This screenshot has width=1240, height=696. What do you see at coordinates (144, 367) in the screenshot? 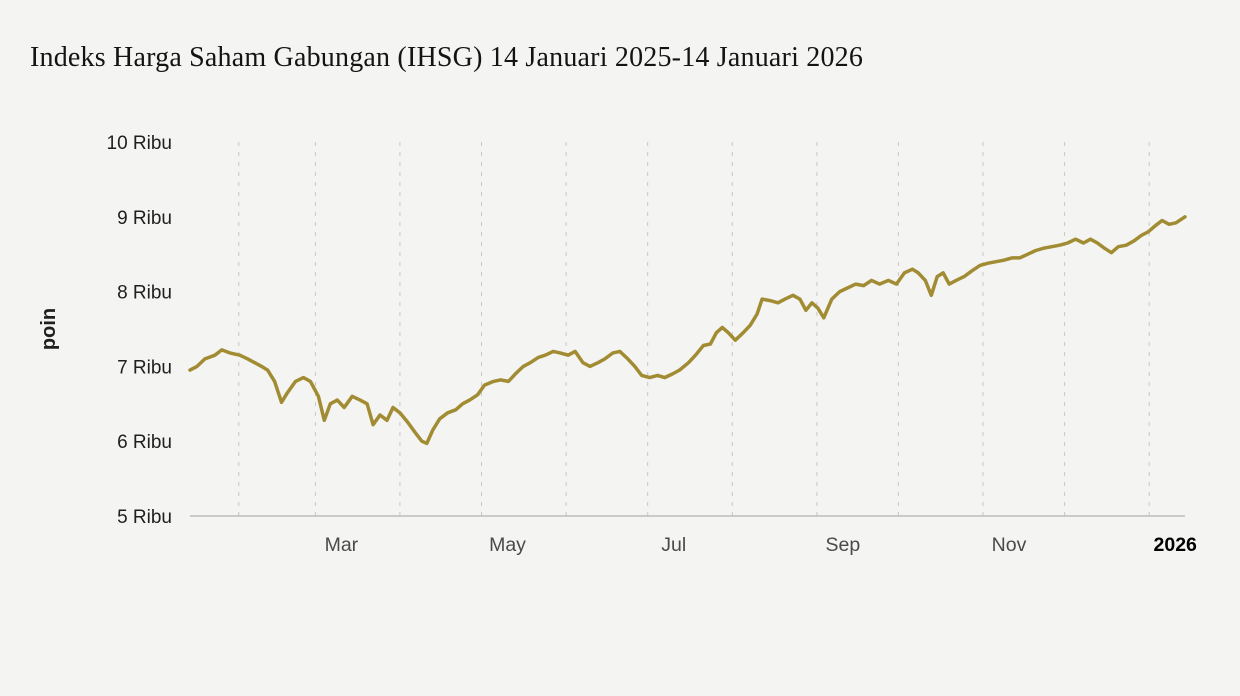
I see `y-tick-label: 7 Ribu` at bounding box center [144, 367].